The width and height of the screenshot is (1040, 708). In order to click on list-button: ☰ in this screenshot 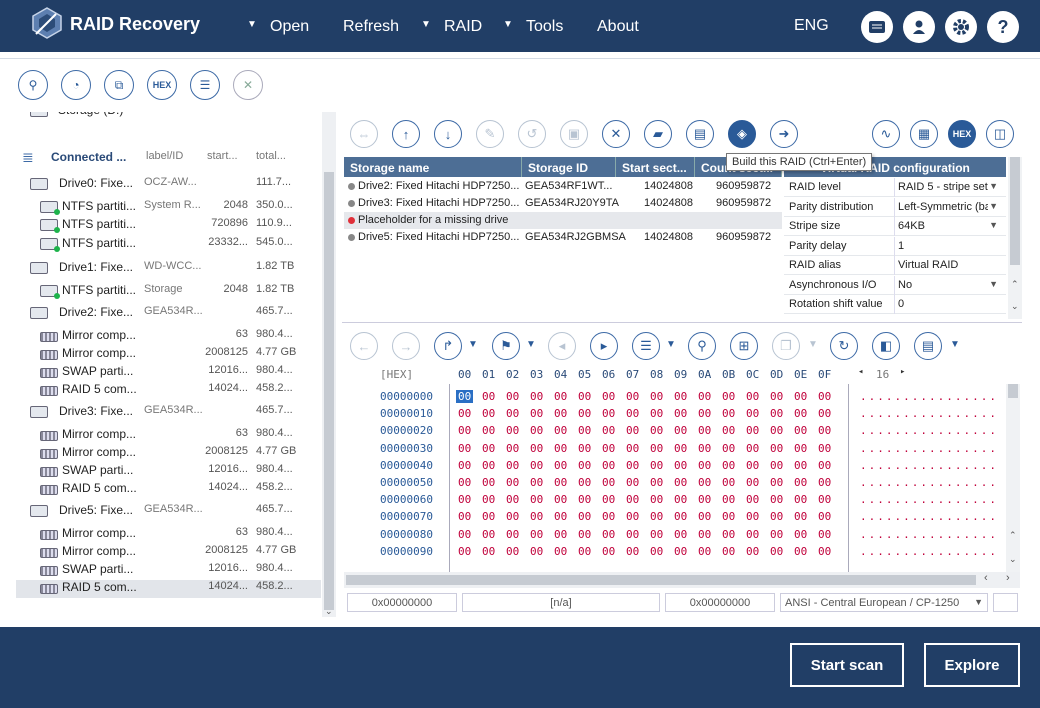, I will do `click(205, 85)`.